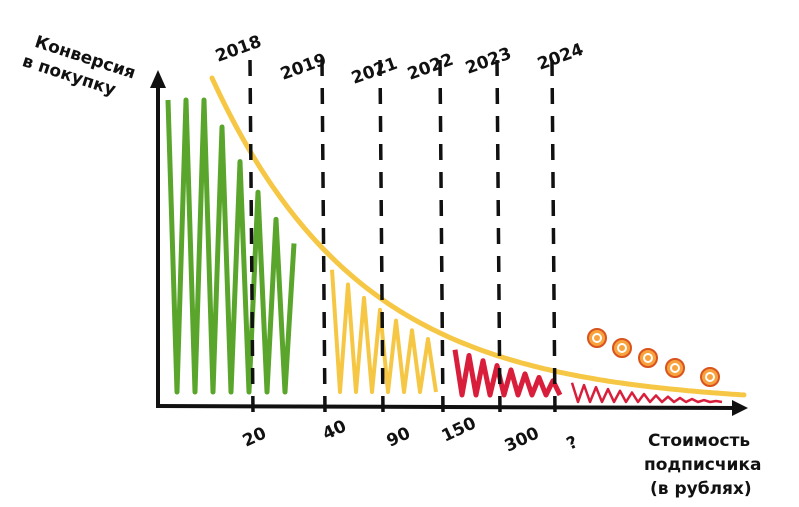  I want to click on year-label: 2023, so click(488, 61).